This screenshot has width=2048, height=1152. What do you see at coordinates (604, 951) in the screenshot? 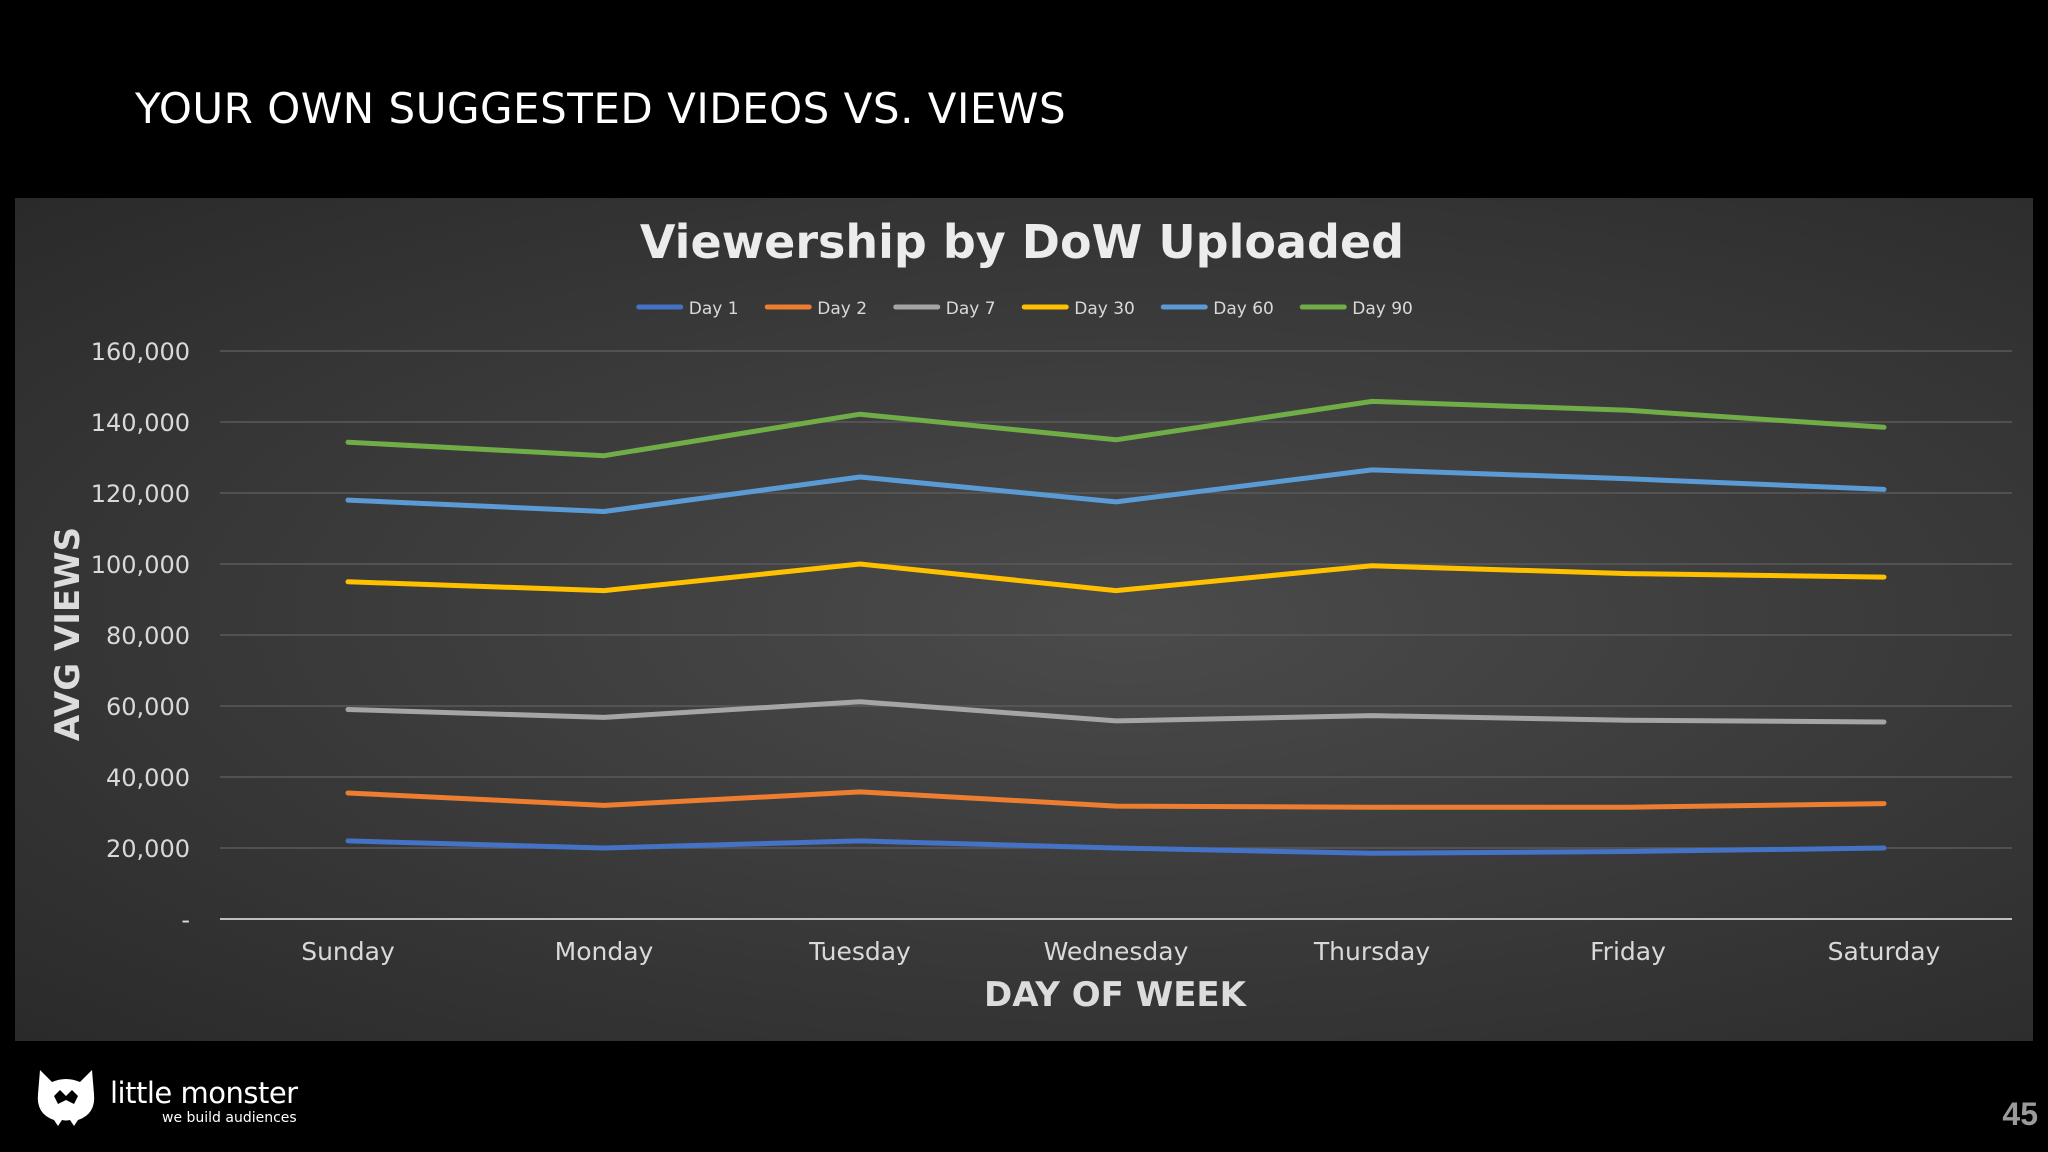
I see `x-tick-label: Monday` at bounding box center [604, 951].